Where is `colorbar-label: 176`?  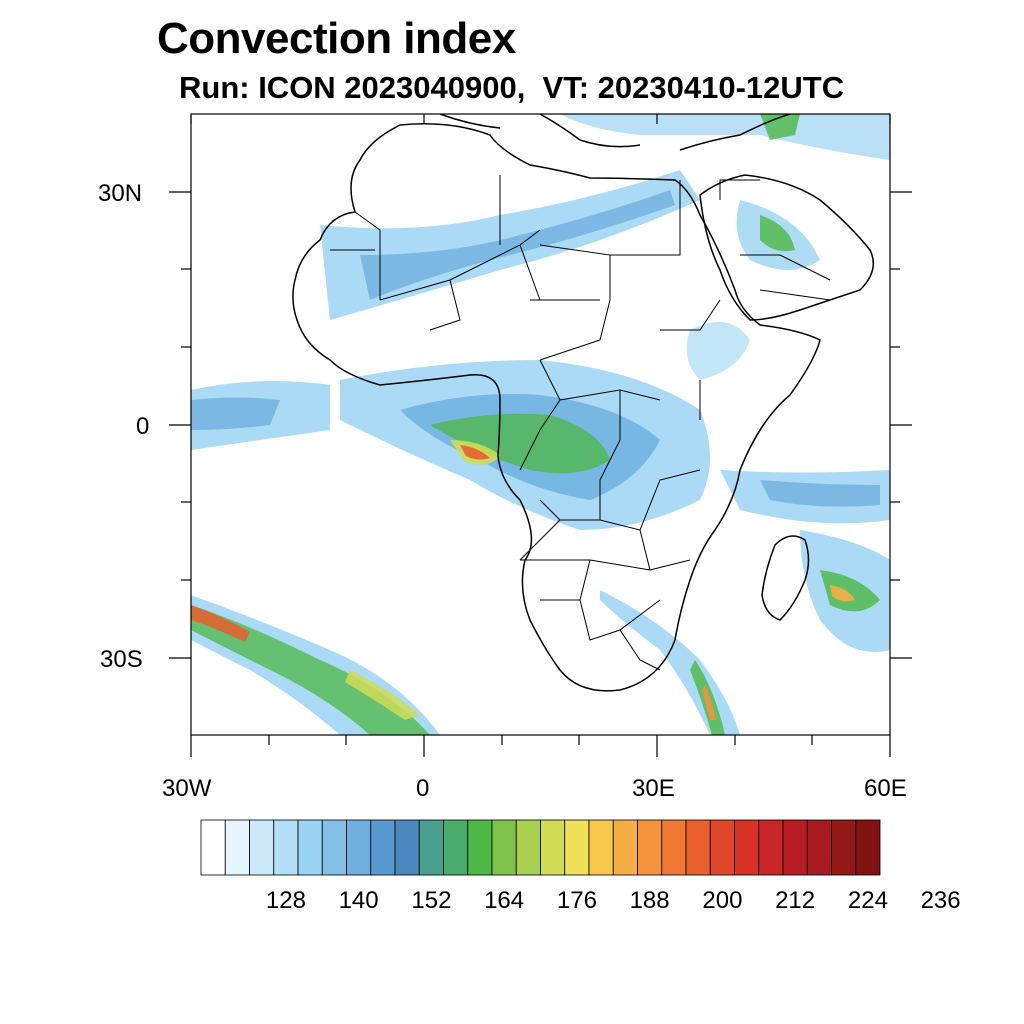 colorbar-label: 176 is located at coordinates (576, 900).